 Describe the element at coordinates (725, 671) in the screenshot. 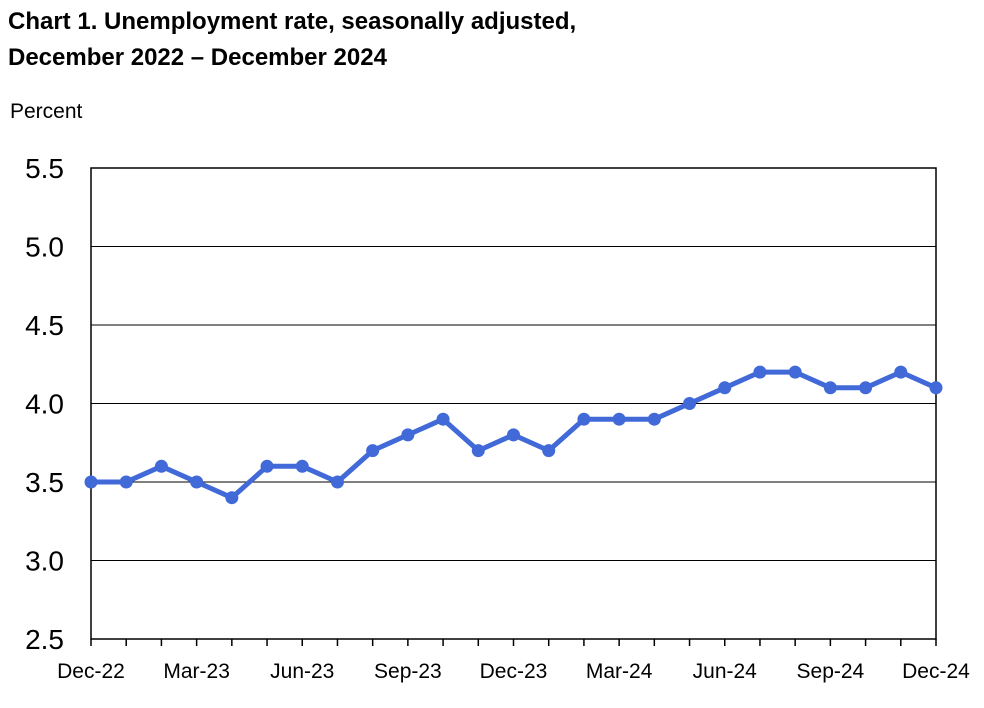

I see `x-tick-label: Jun-24` at that location.